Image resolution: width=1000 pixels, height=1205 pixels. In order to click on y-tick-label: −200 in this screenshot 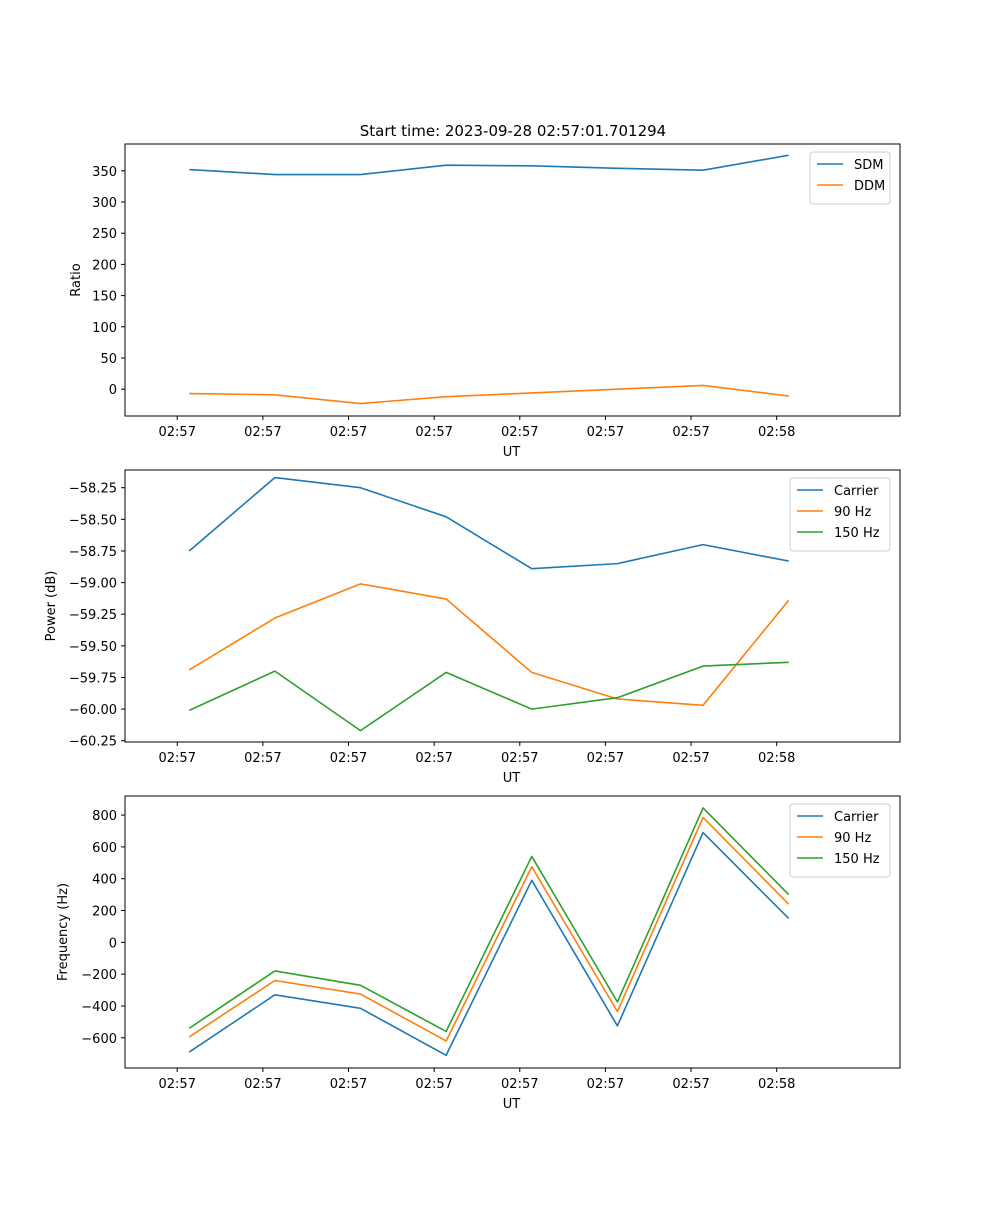, I will do `click(99, 975)`.